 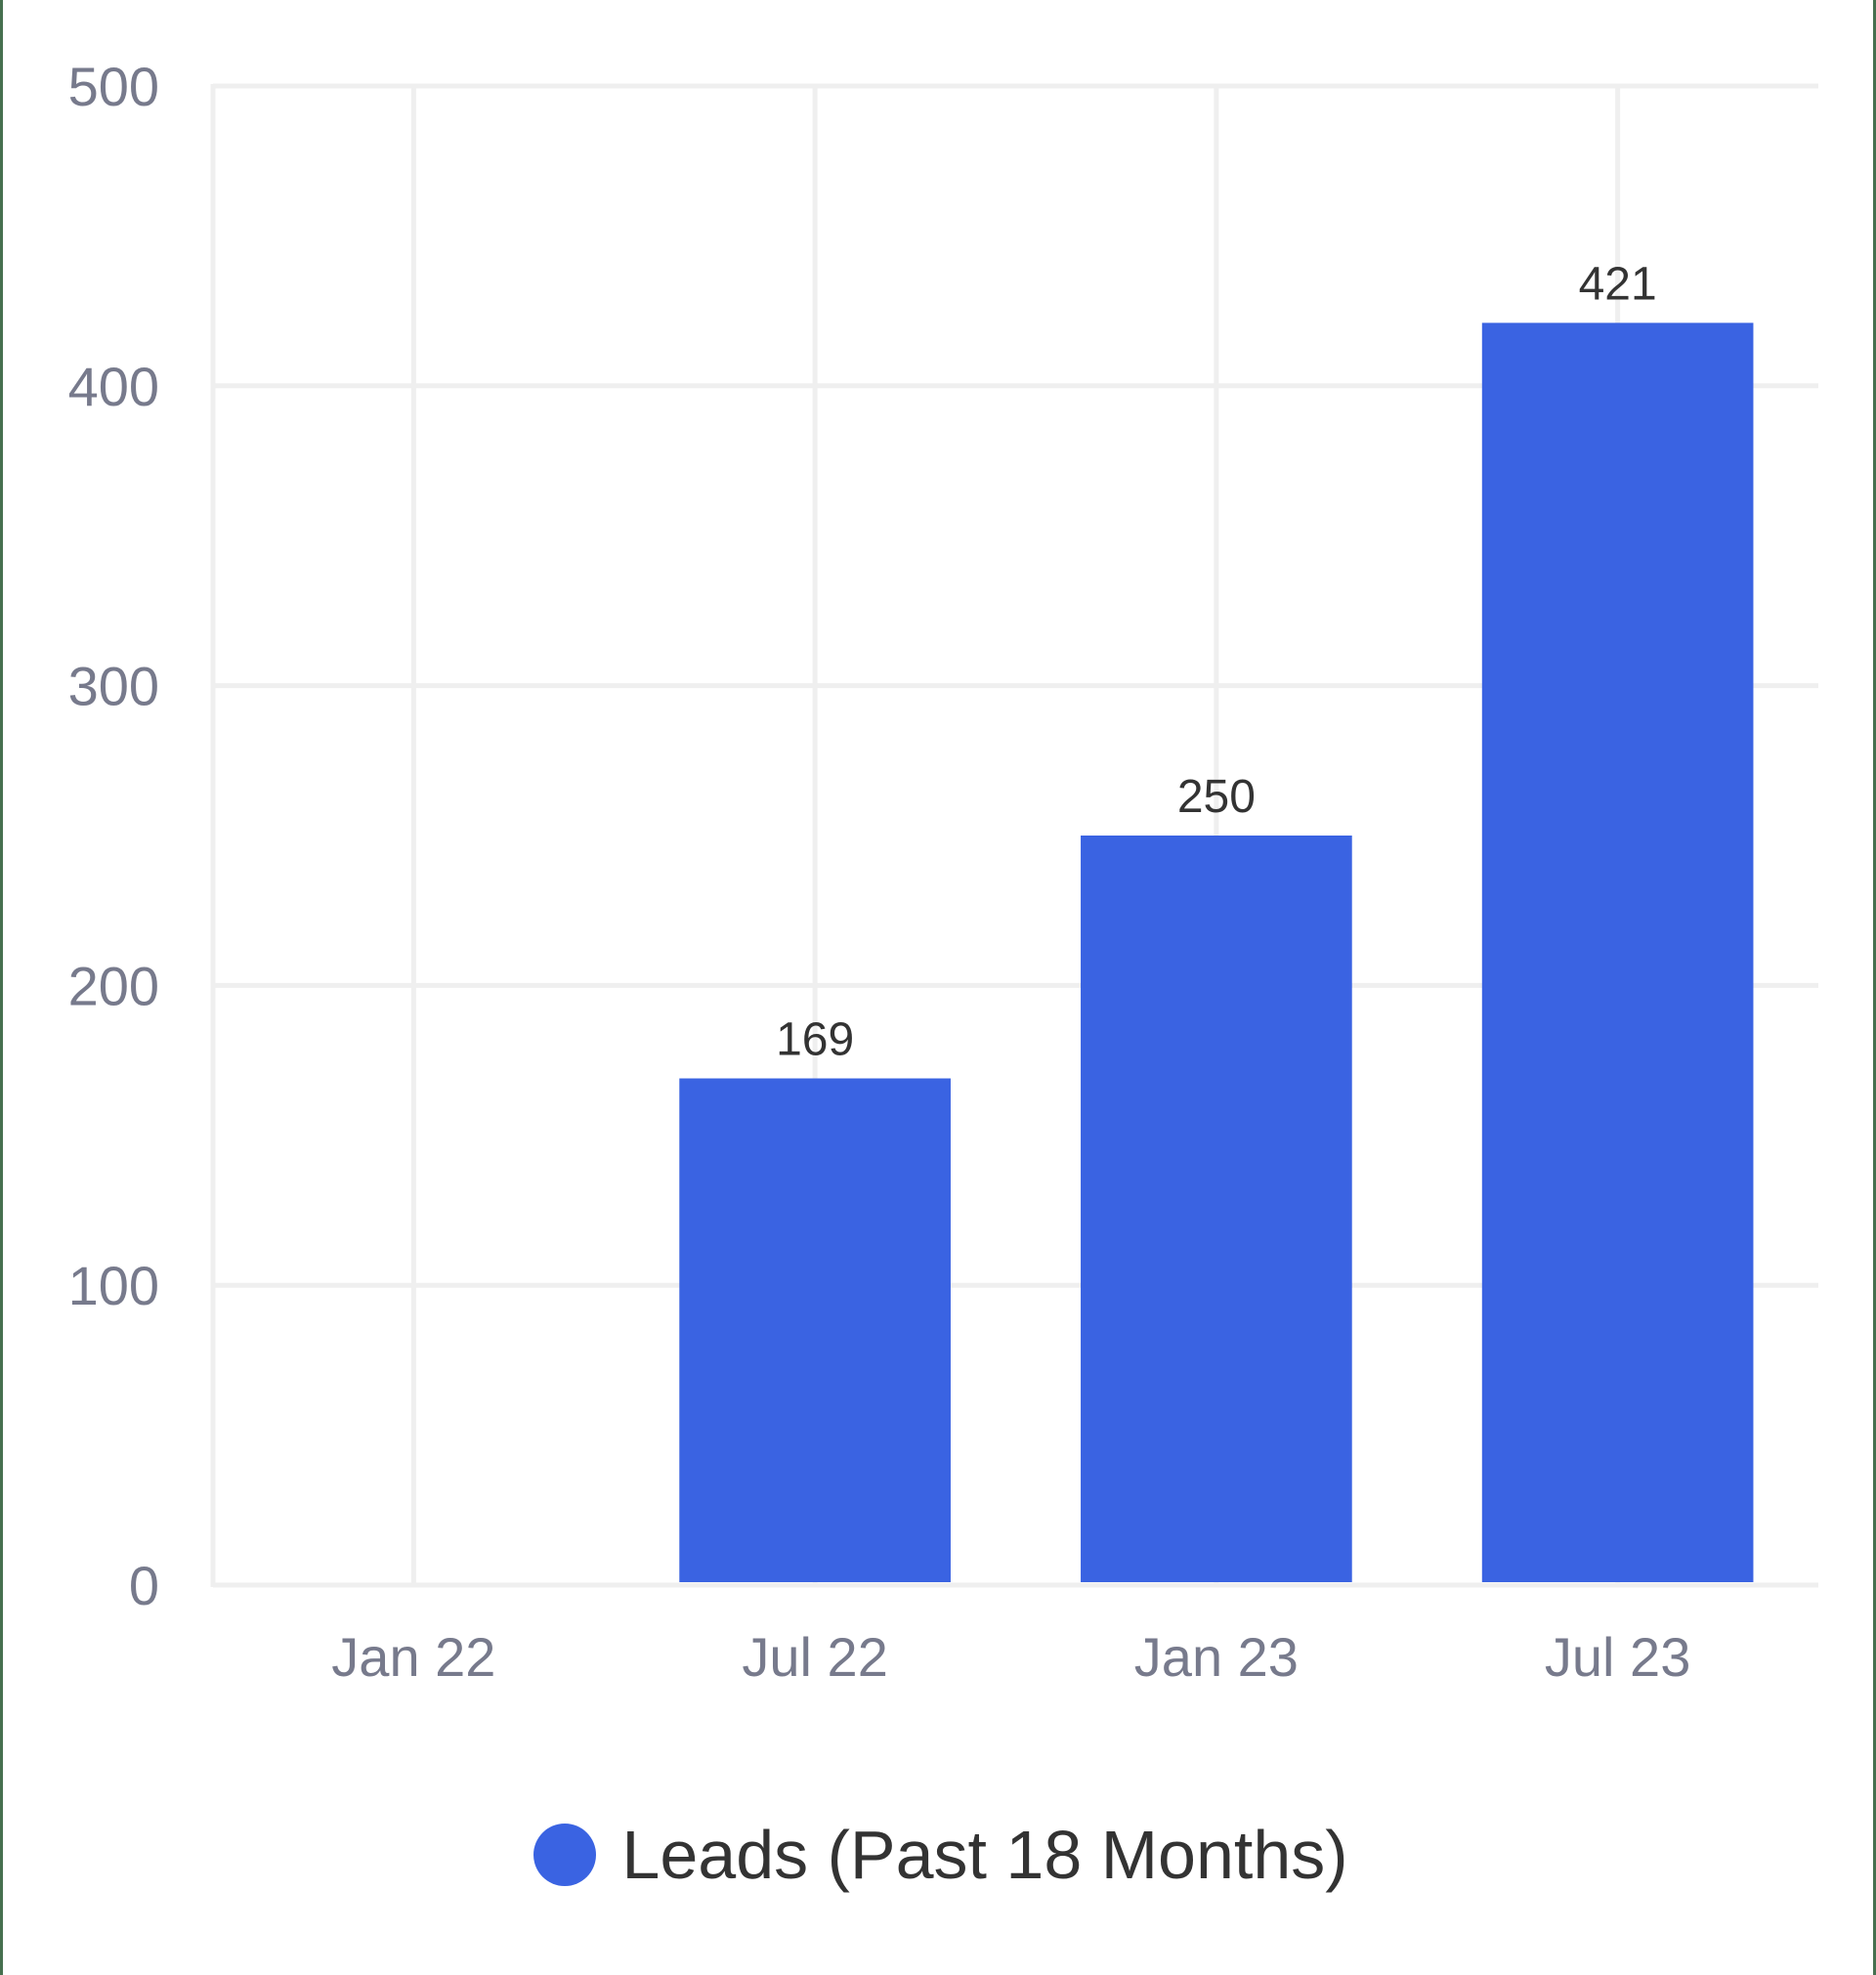 What do you see at coordinates (113, 87) in the screenshot?
I see `y-tick-label: 500` at bounding box center [113, 87].